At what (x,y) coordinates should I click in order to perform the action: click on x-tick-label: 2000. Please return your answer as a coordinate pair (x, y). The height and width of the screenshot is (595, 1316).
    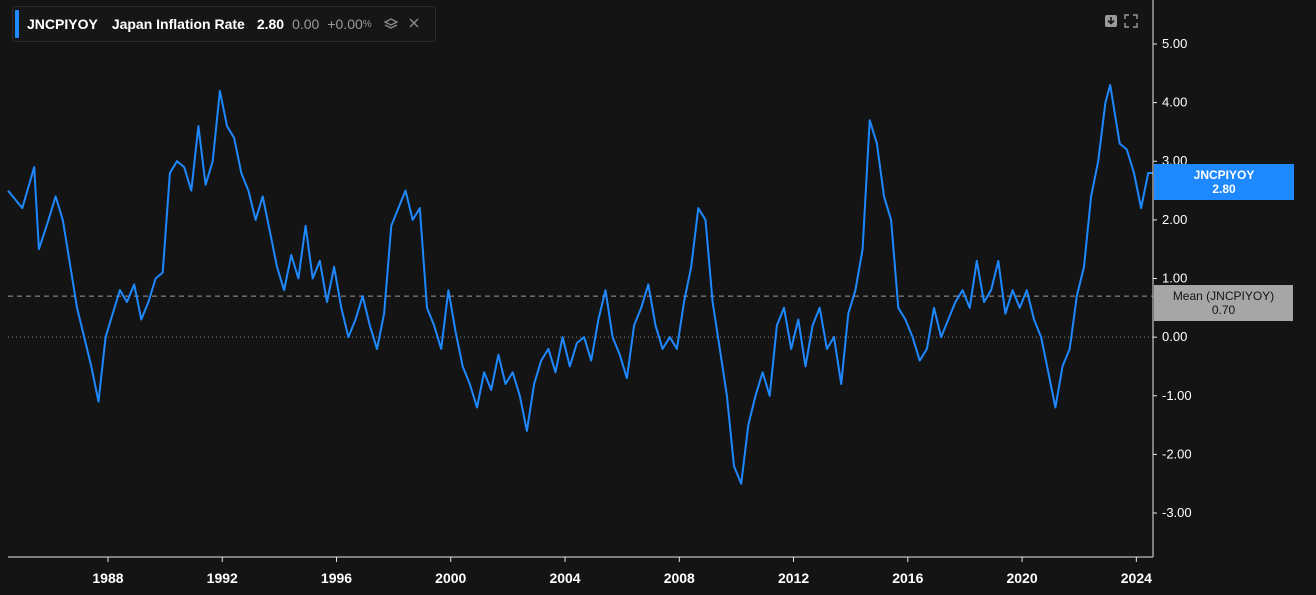
    Looking at the image, I should click on (450, 578).